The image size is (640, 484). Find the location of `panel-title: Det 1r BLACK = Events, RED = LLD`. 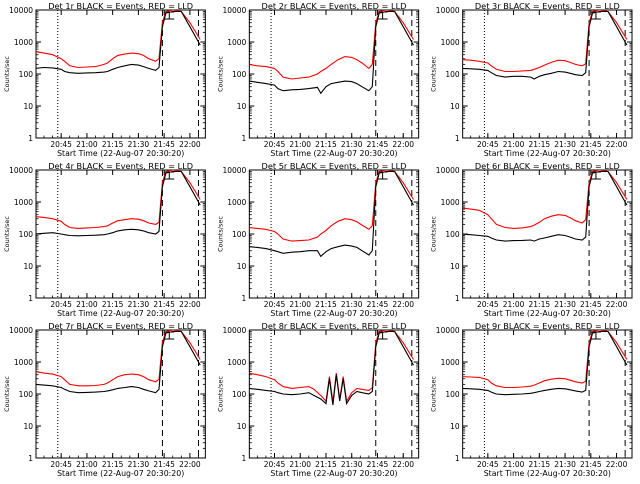

panel-title: Det 1r BLACK = Events, RED = LLD is located at coordinates (120, 6).